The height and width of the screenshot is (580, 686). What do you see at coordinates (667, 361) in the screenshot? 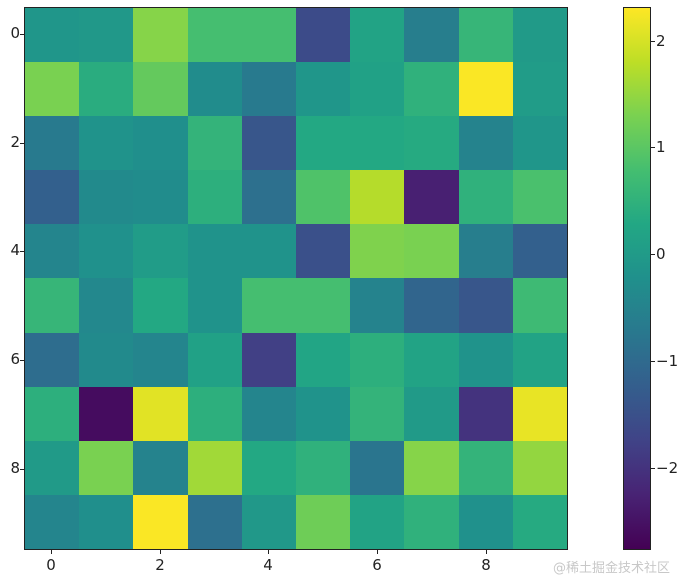
I see `colorbar-tick-label: −1` at bounding box center [667, 361].